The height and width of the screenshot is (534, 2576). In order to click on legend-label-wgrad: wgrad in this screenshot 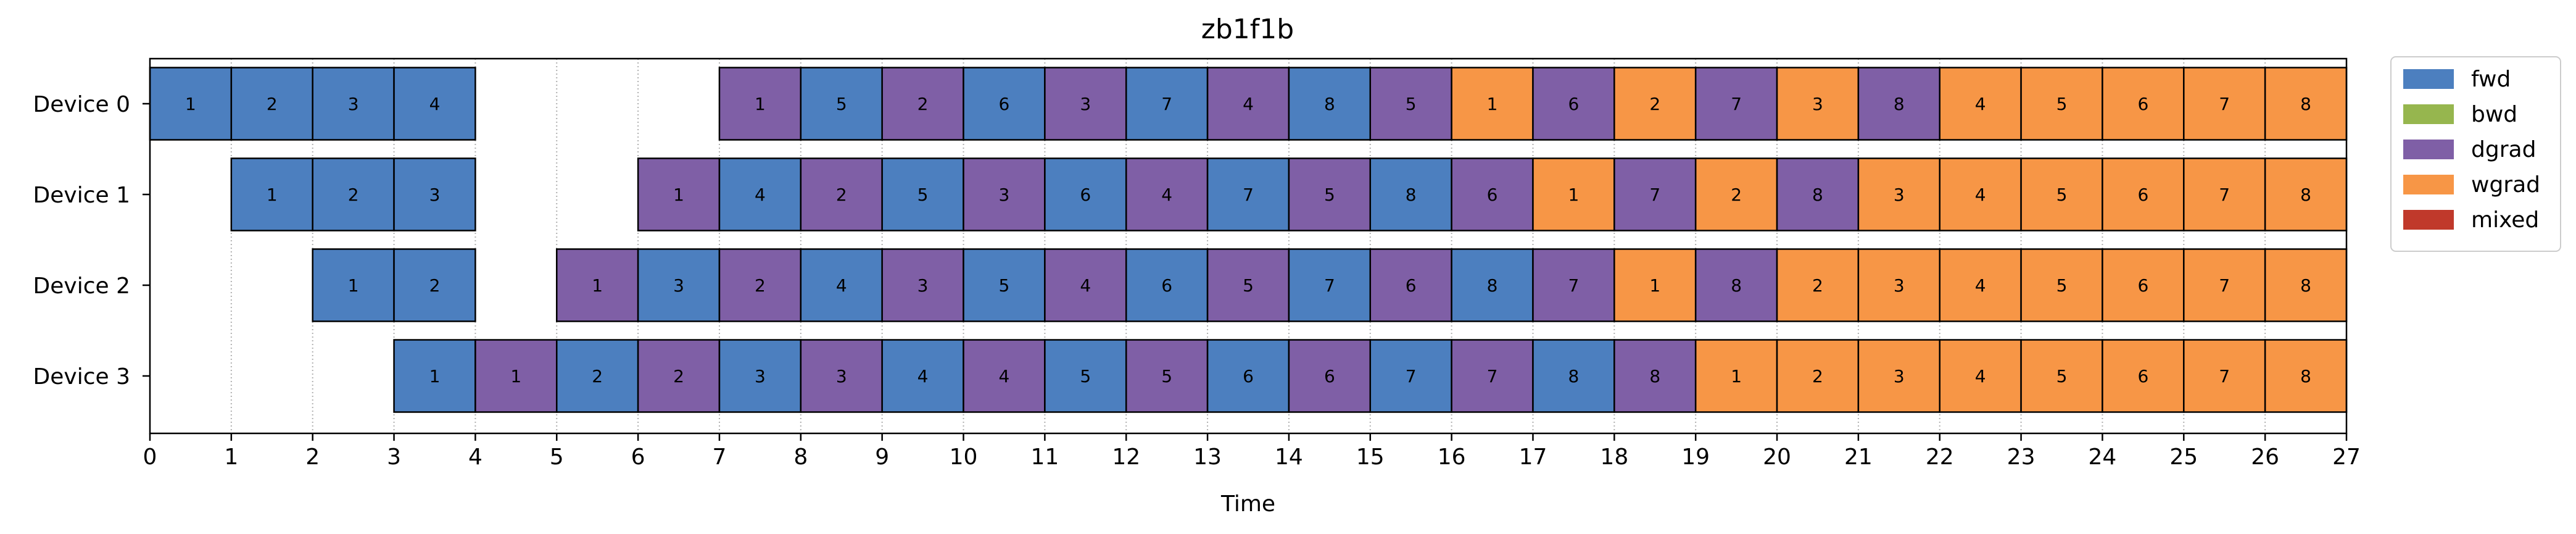, I will do `click(2505, 185)`.